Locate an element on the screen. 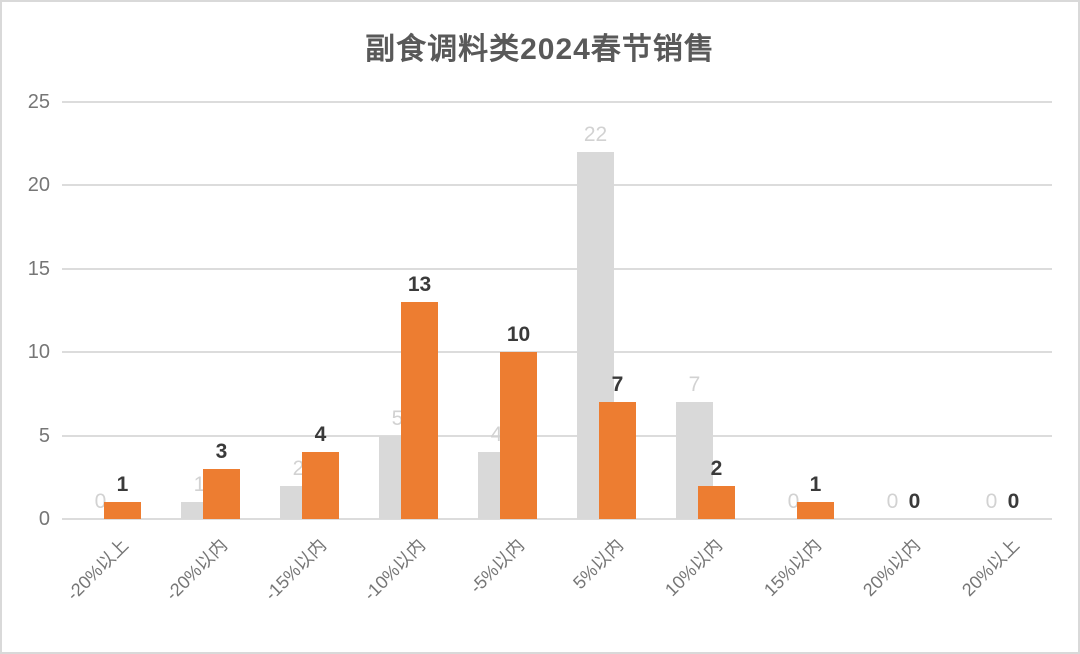 Image resolution: width=1080 pixels, height=654 pixels. y-tick-label: 10 is located at coordinates (38, 352).